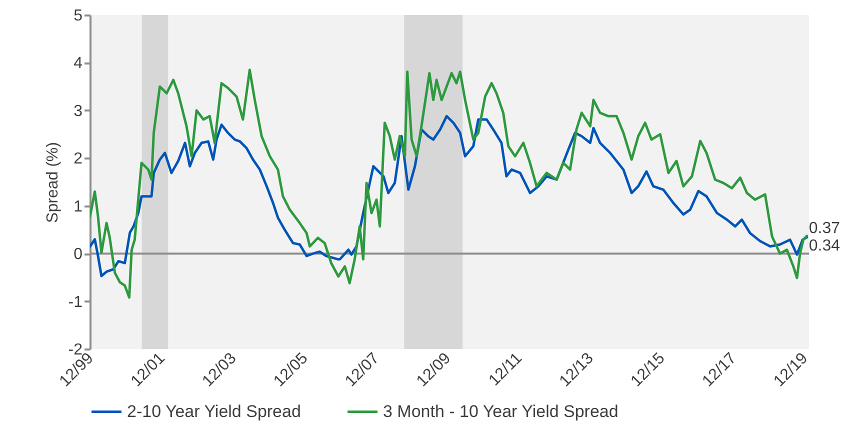 This screenshot has width=850, height=442. What do you see at coordinates (78, 159) in the screenshot?
I see `y-tick-label: 2` at bounding box center [78, 159].